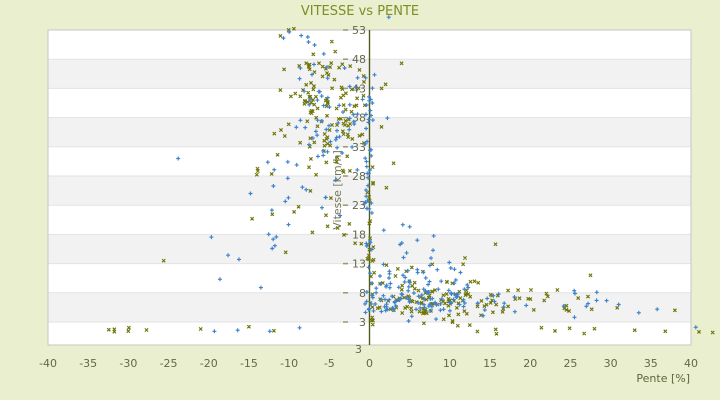  What do you see at coordinates (249, 363) in the screenshot?
I see `x-tick-label: -15` at bounding box center [249, 363].